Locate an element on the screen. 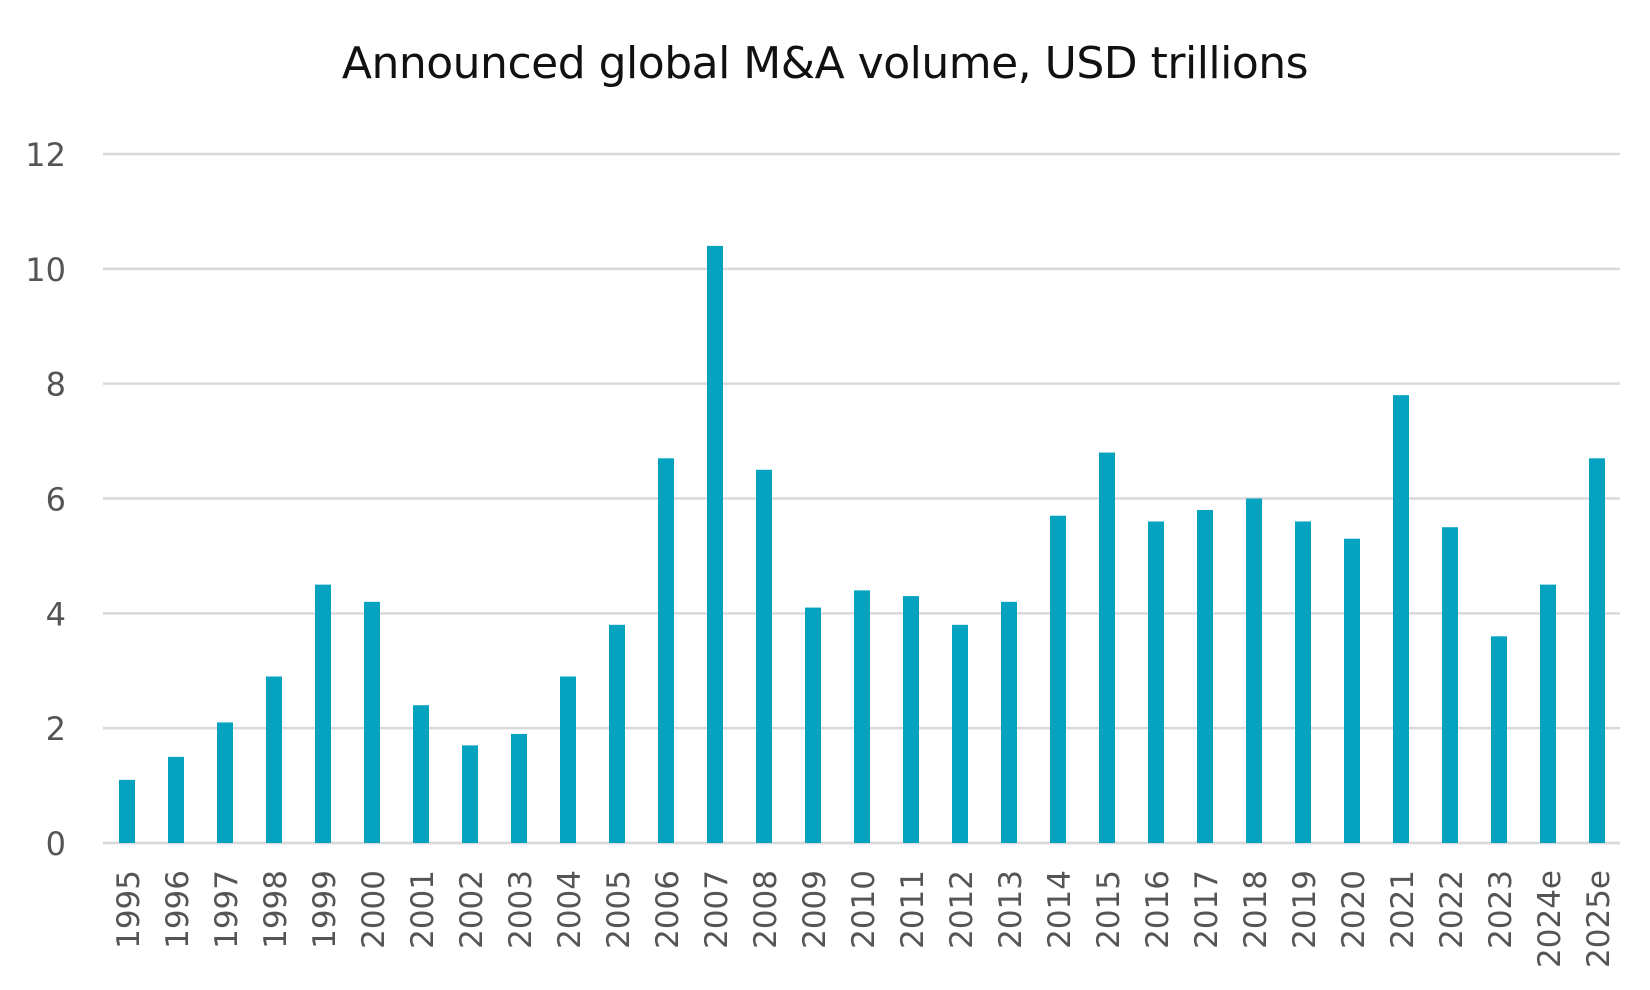 The width and height of the screenshot is (1650, 990). y-axis-ticks: 0 2 4 6 8 10 12 is located at coordinates (45, 499).